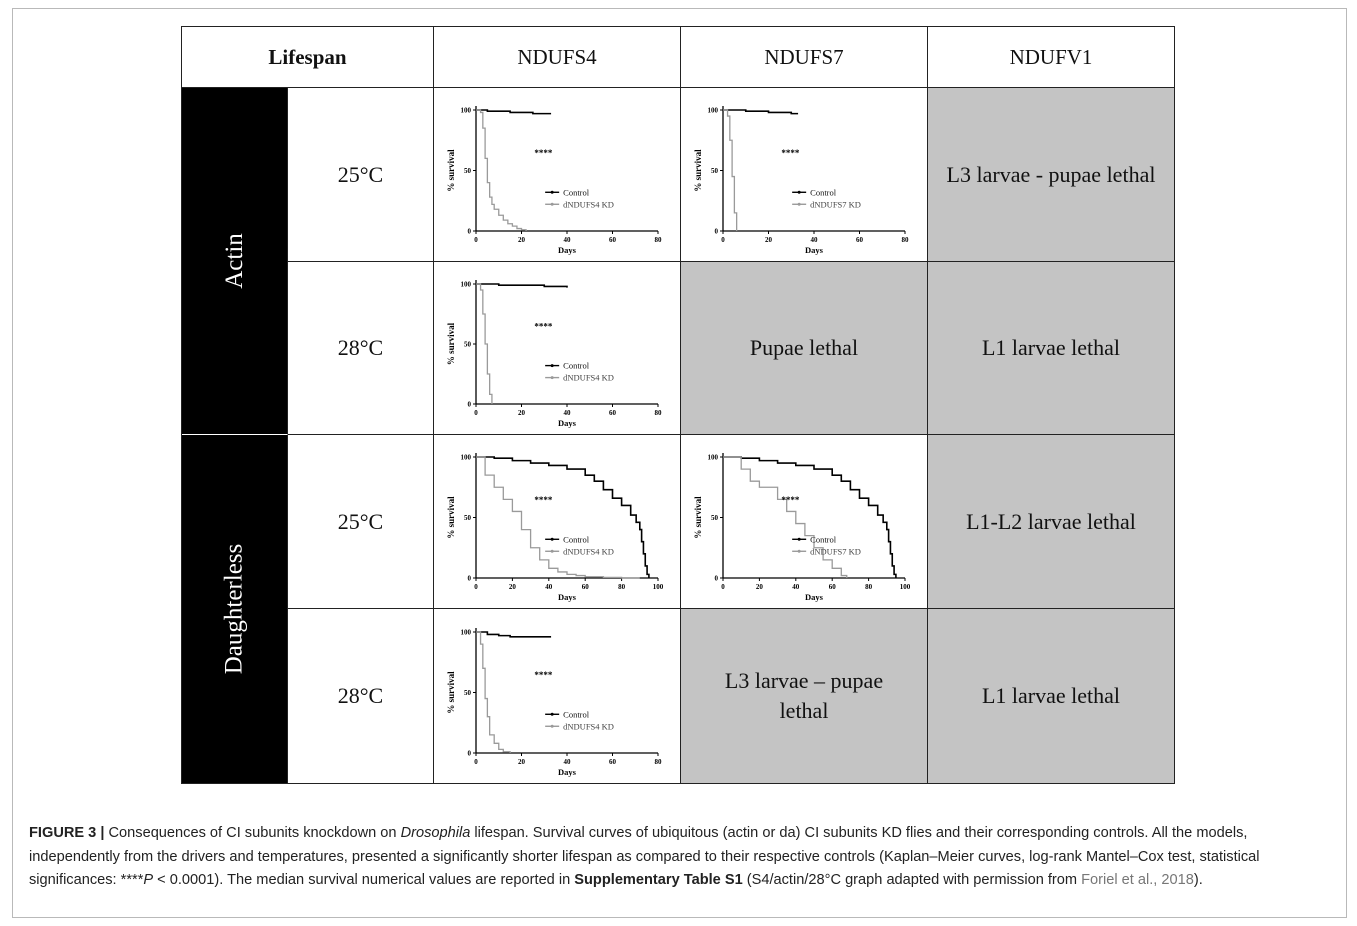  I want to click on outcome-actin-28-ndufs7: Pupae lethal, so click(804, 348).